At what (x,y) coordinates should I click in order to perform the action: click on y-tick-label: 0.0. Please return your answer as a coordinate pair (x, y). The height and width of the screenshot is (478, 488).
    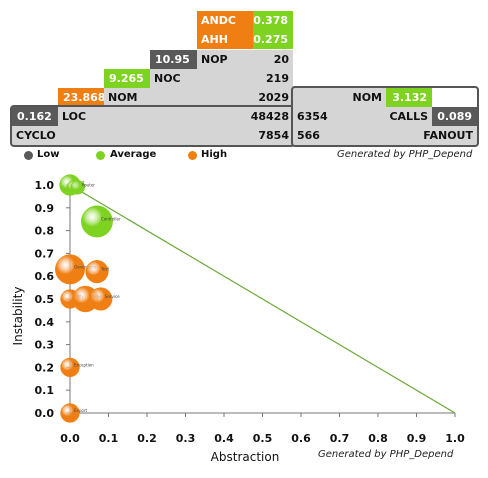
    Looking at the image, I should click on (45, 413).